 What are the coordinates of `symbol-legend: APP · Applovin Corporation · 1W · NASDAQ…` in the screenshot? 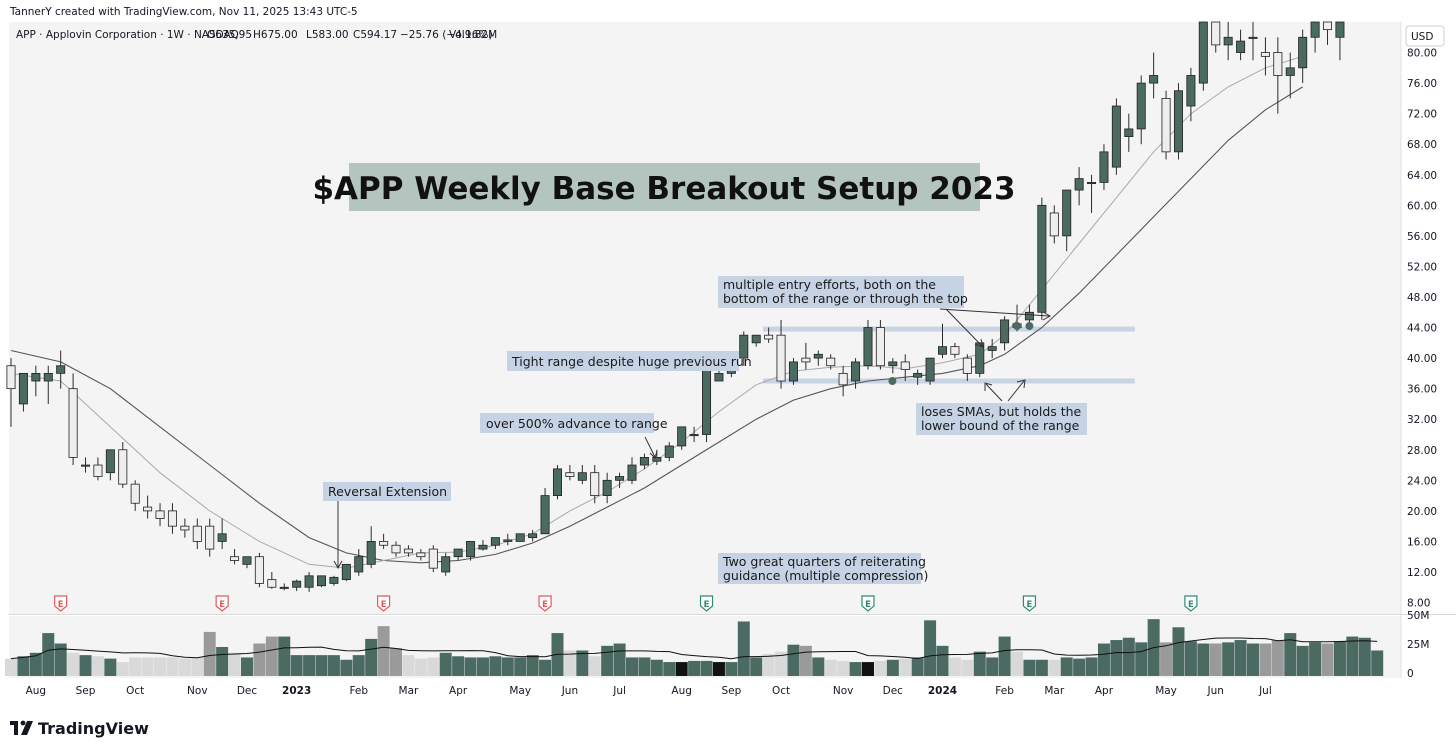 It's located at (256, 35).